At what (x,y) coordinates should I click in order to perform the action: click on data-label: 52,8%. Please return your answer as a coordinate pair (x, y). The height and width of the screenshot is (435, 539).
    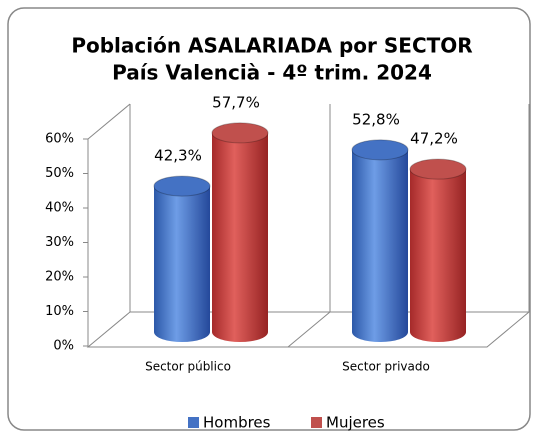
    Looking at the image, I should click on (376, 119).